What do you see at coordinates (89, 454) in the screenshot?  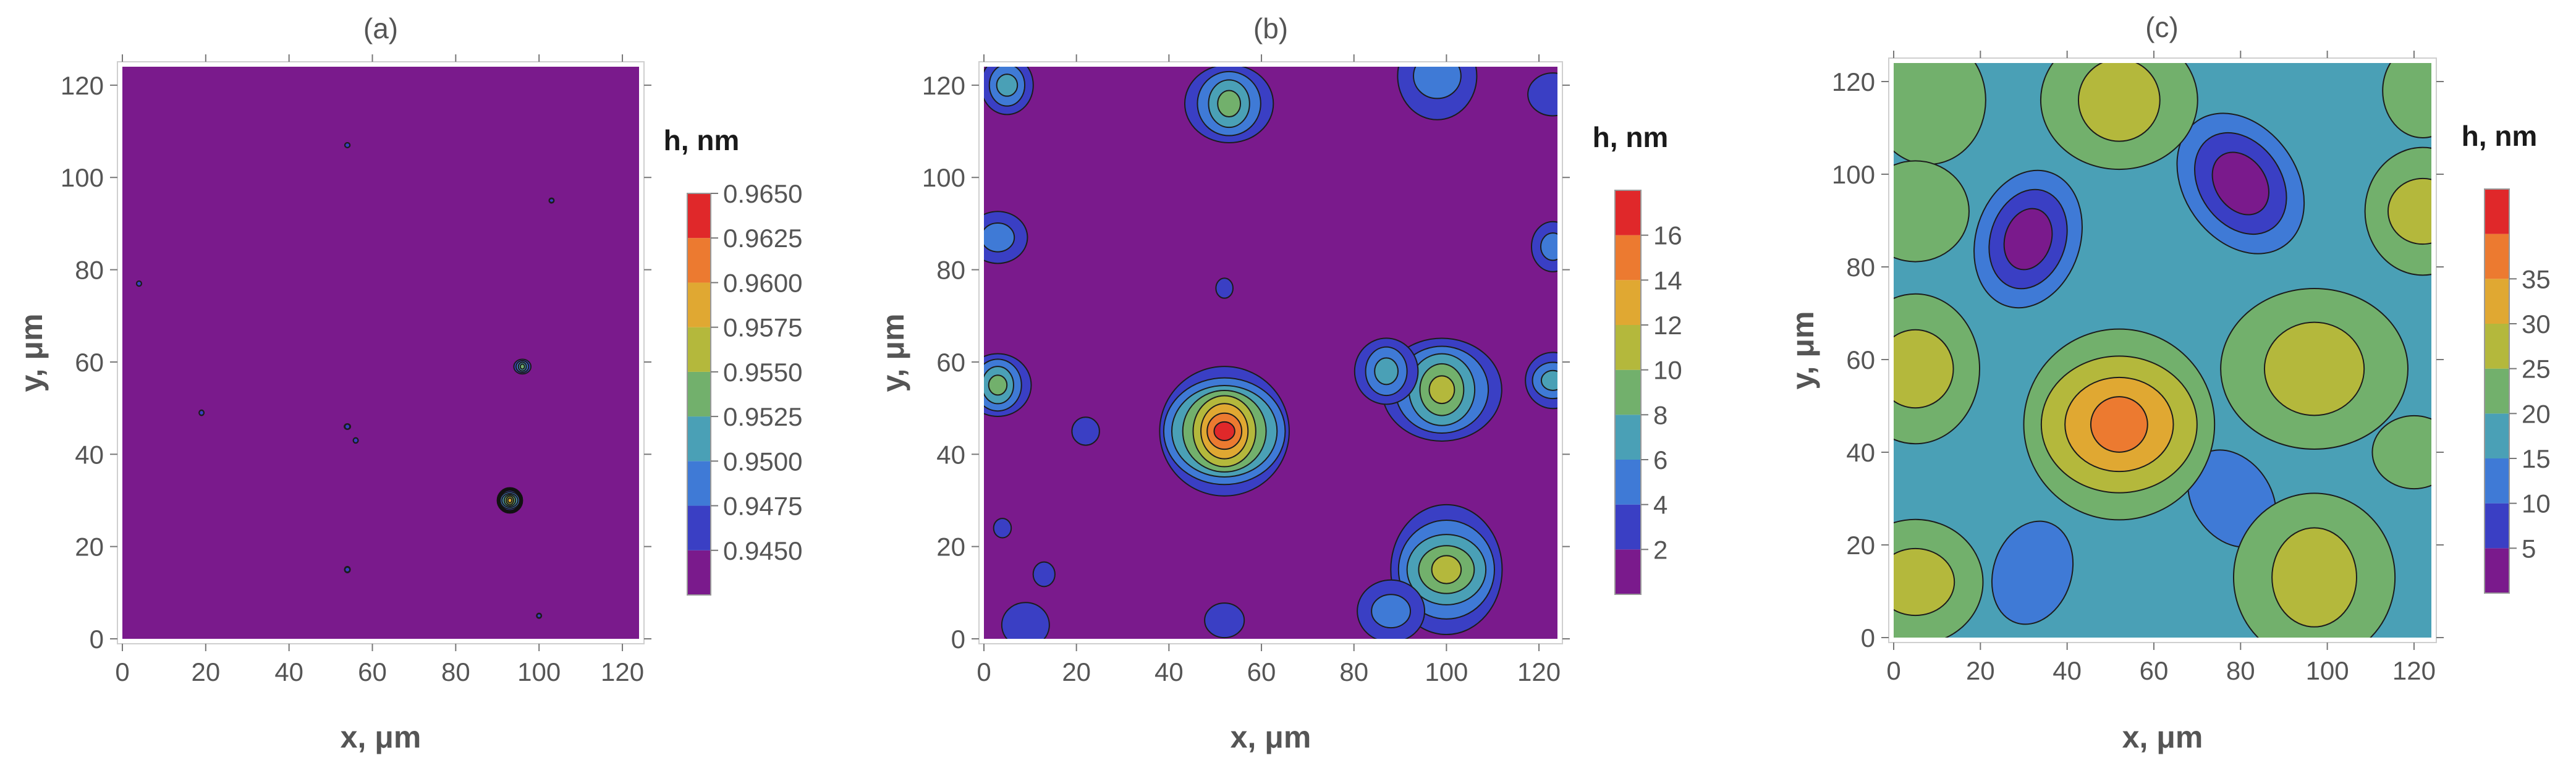 I see `y-tick-label: 40` at bounding box center [89, 454].